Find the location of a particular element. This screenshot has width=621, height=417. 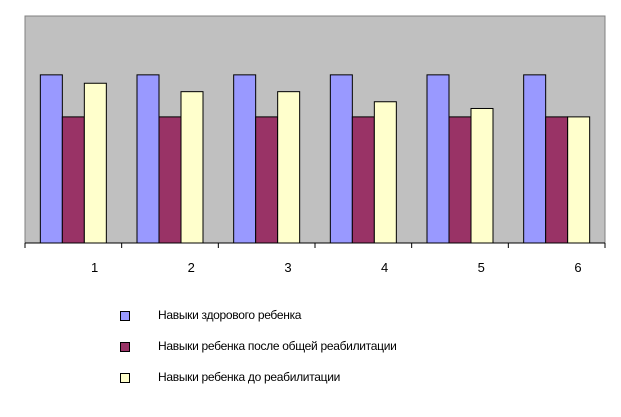

legend-label: Навыки ребенка до реабилитации is located at coordinates (249, 377).